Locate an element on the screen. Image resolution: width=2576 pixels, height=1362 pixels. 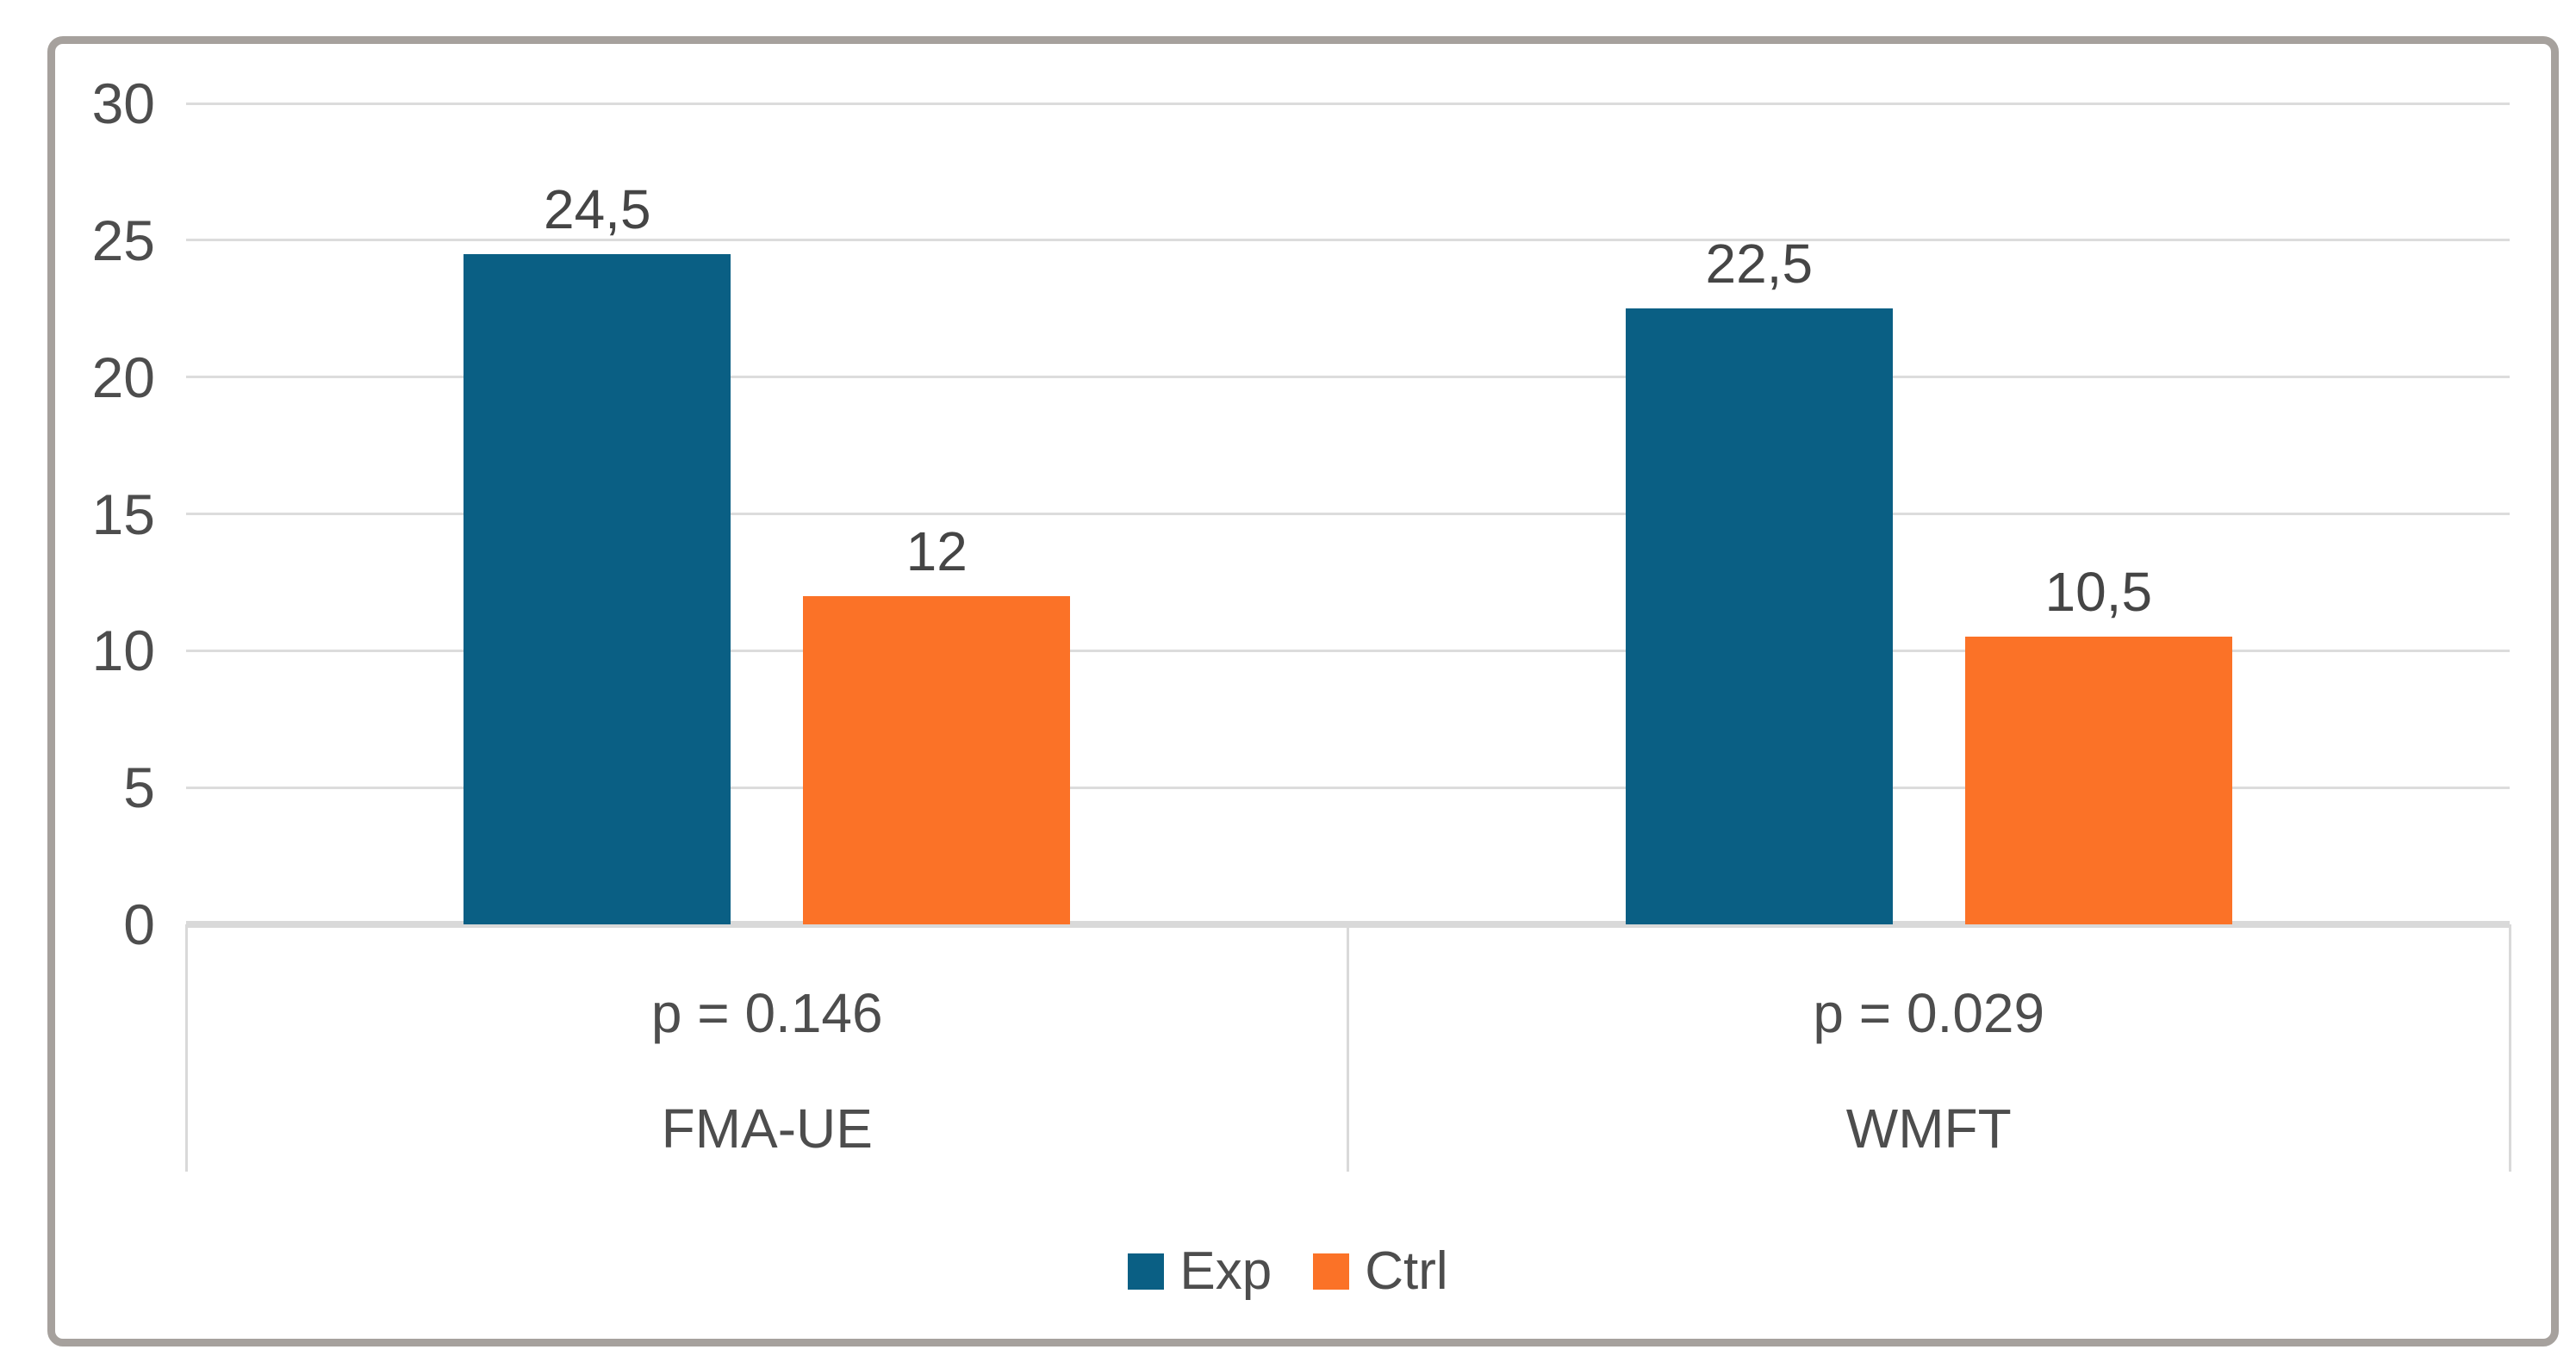
bar-value-label: 10,5 is located at coordinates (2099, 592).